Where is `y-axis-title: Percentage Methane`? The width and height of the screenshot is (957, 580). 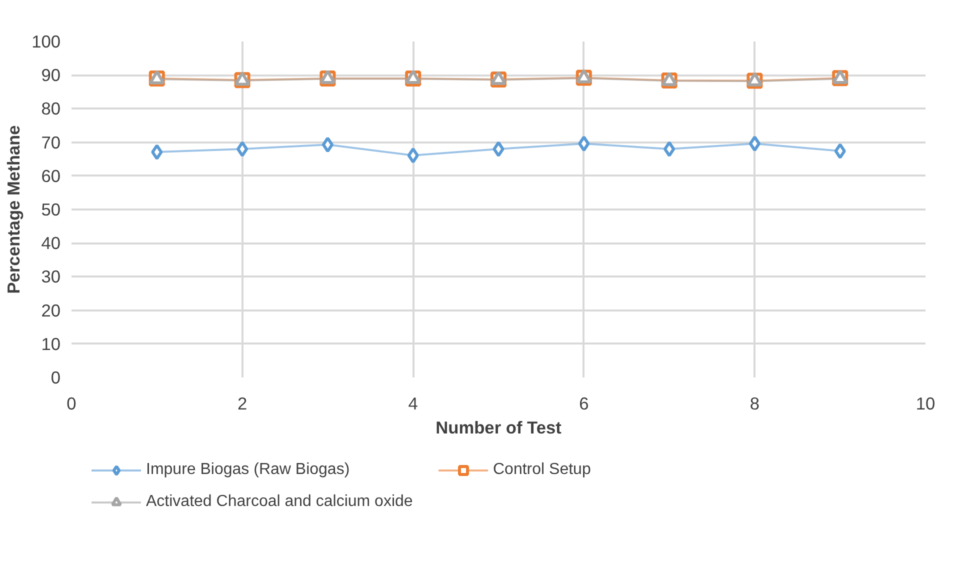 y-axis-title: Percentage Methane is located at coordinates (14, 209).